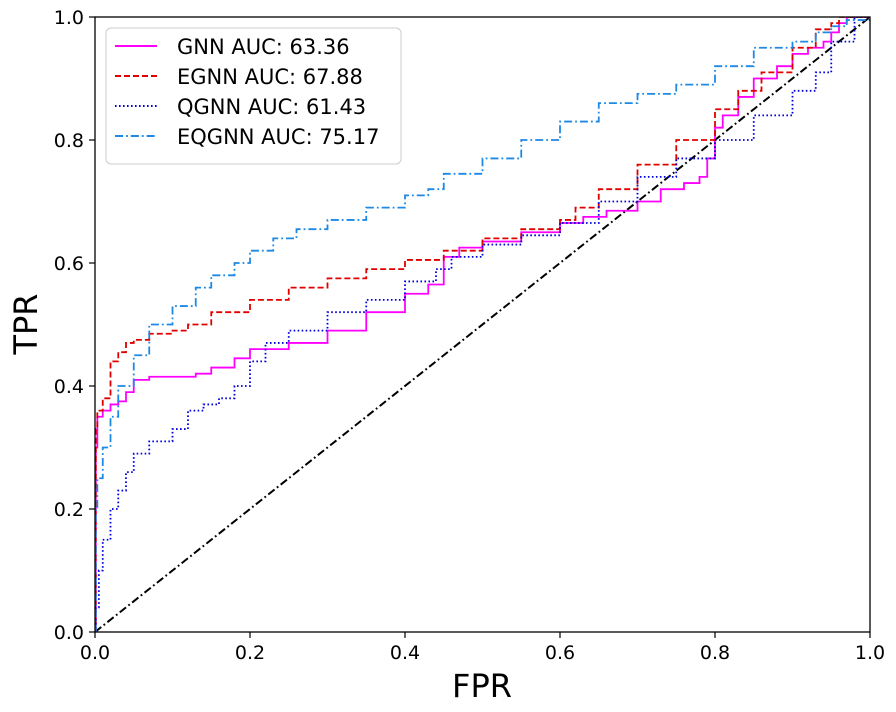  I want to click on legend-box, so click(253, 96).